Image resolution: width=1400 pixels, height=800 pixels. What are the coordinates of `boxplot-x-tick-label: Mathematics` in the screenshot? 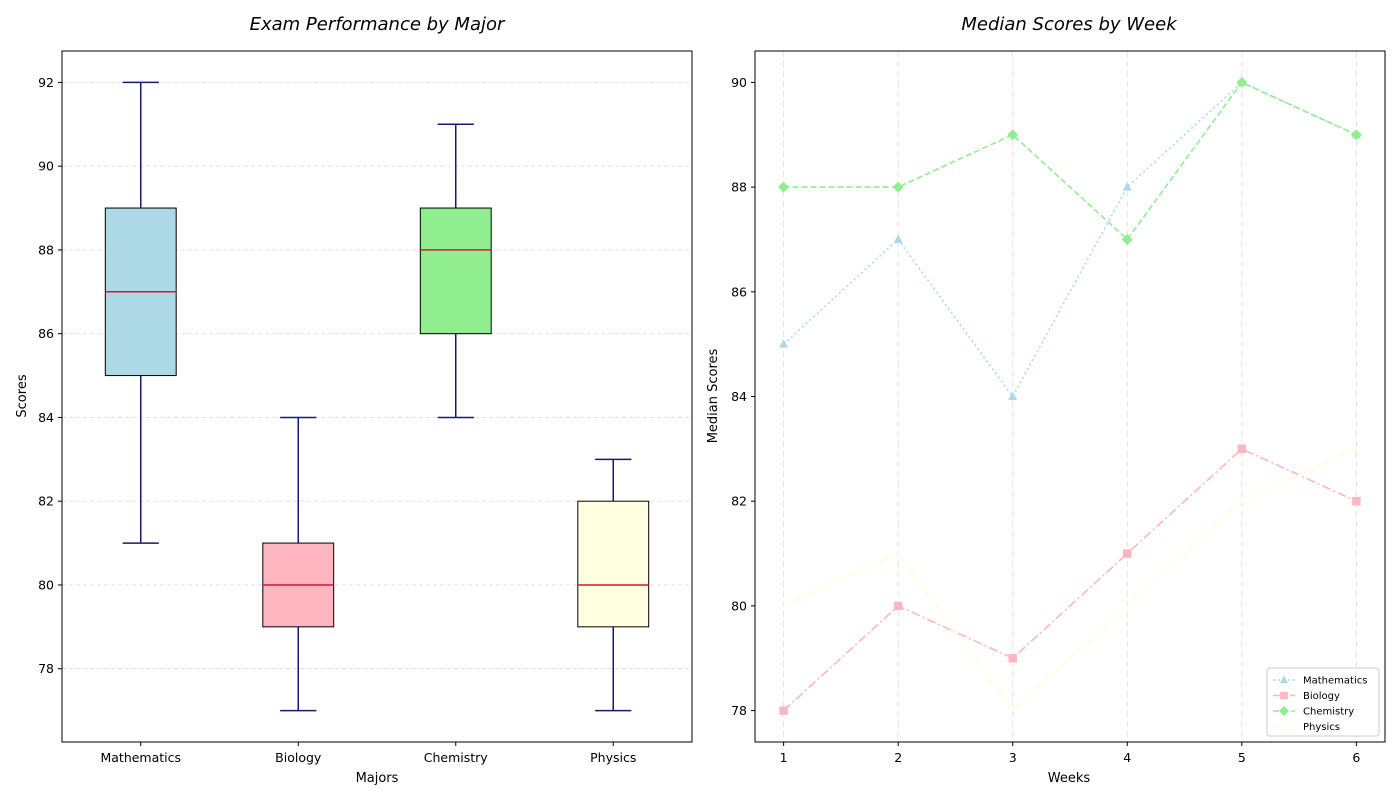 It's located at (140, 757).